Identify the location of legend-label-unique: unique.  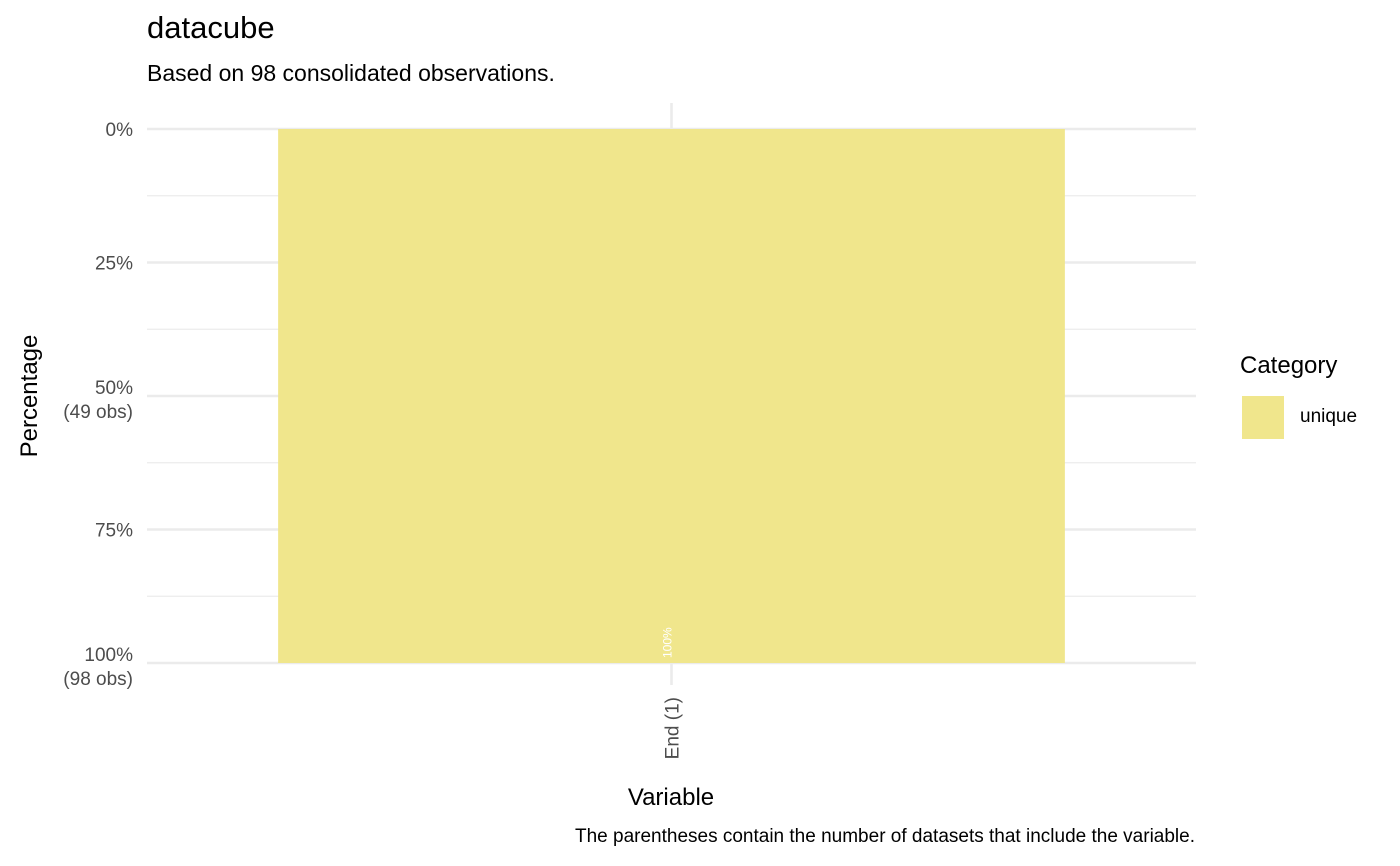
(1329, 416).